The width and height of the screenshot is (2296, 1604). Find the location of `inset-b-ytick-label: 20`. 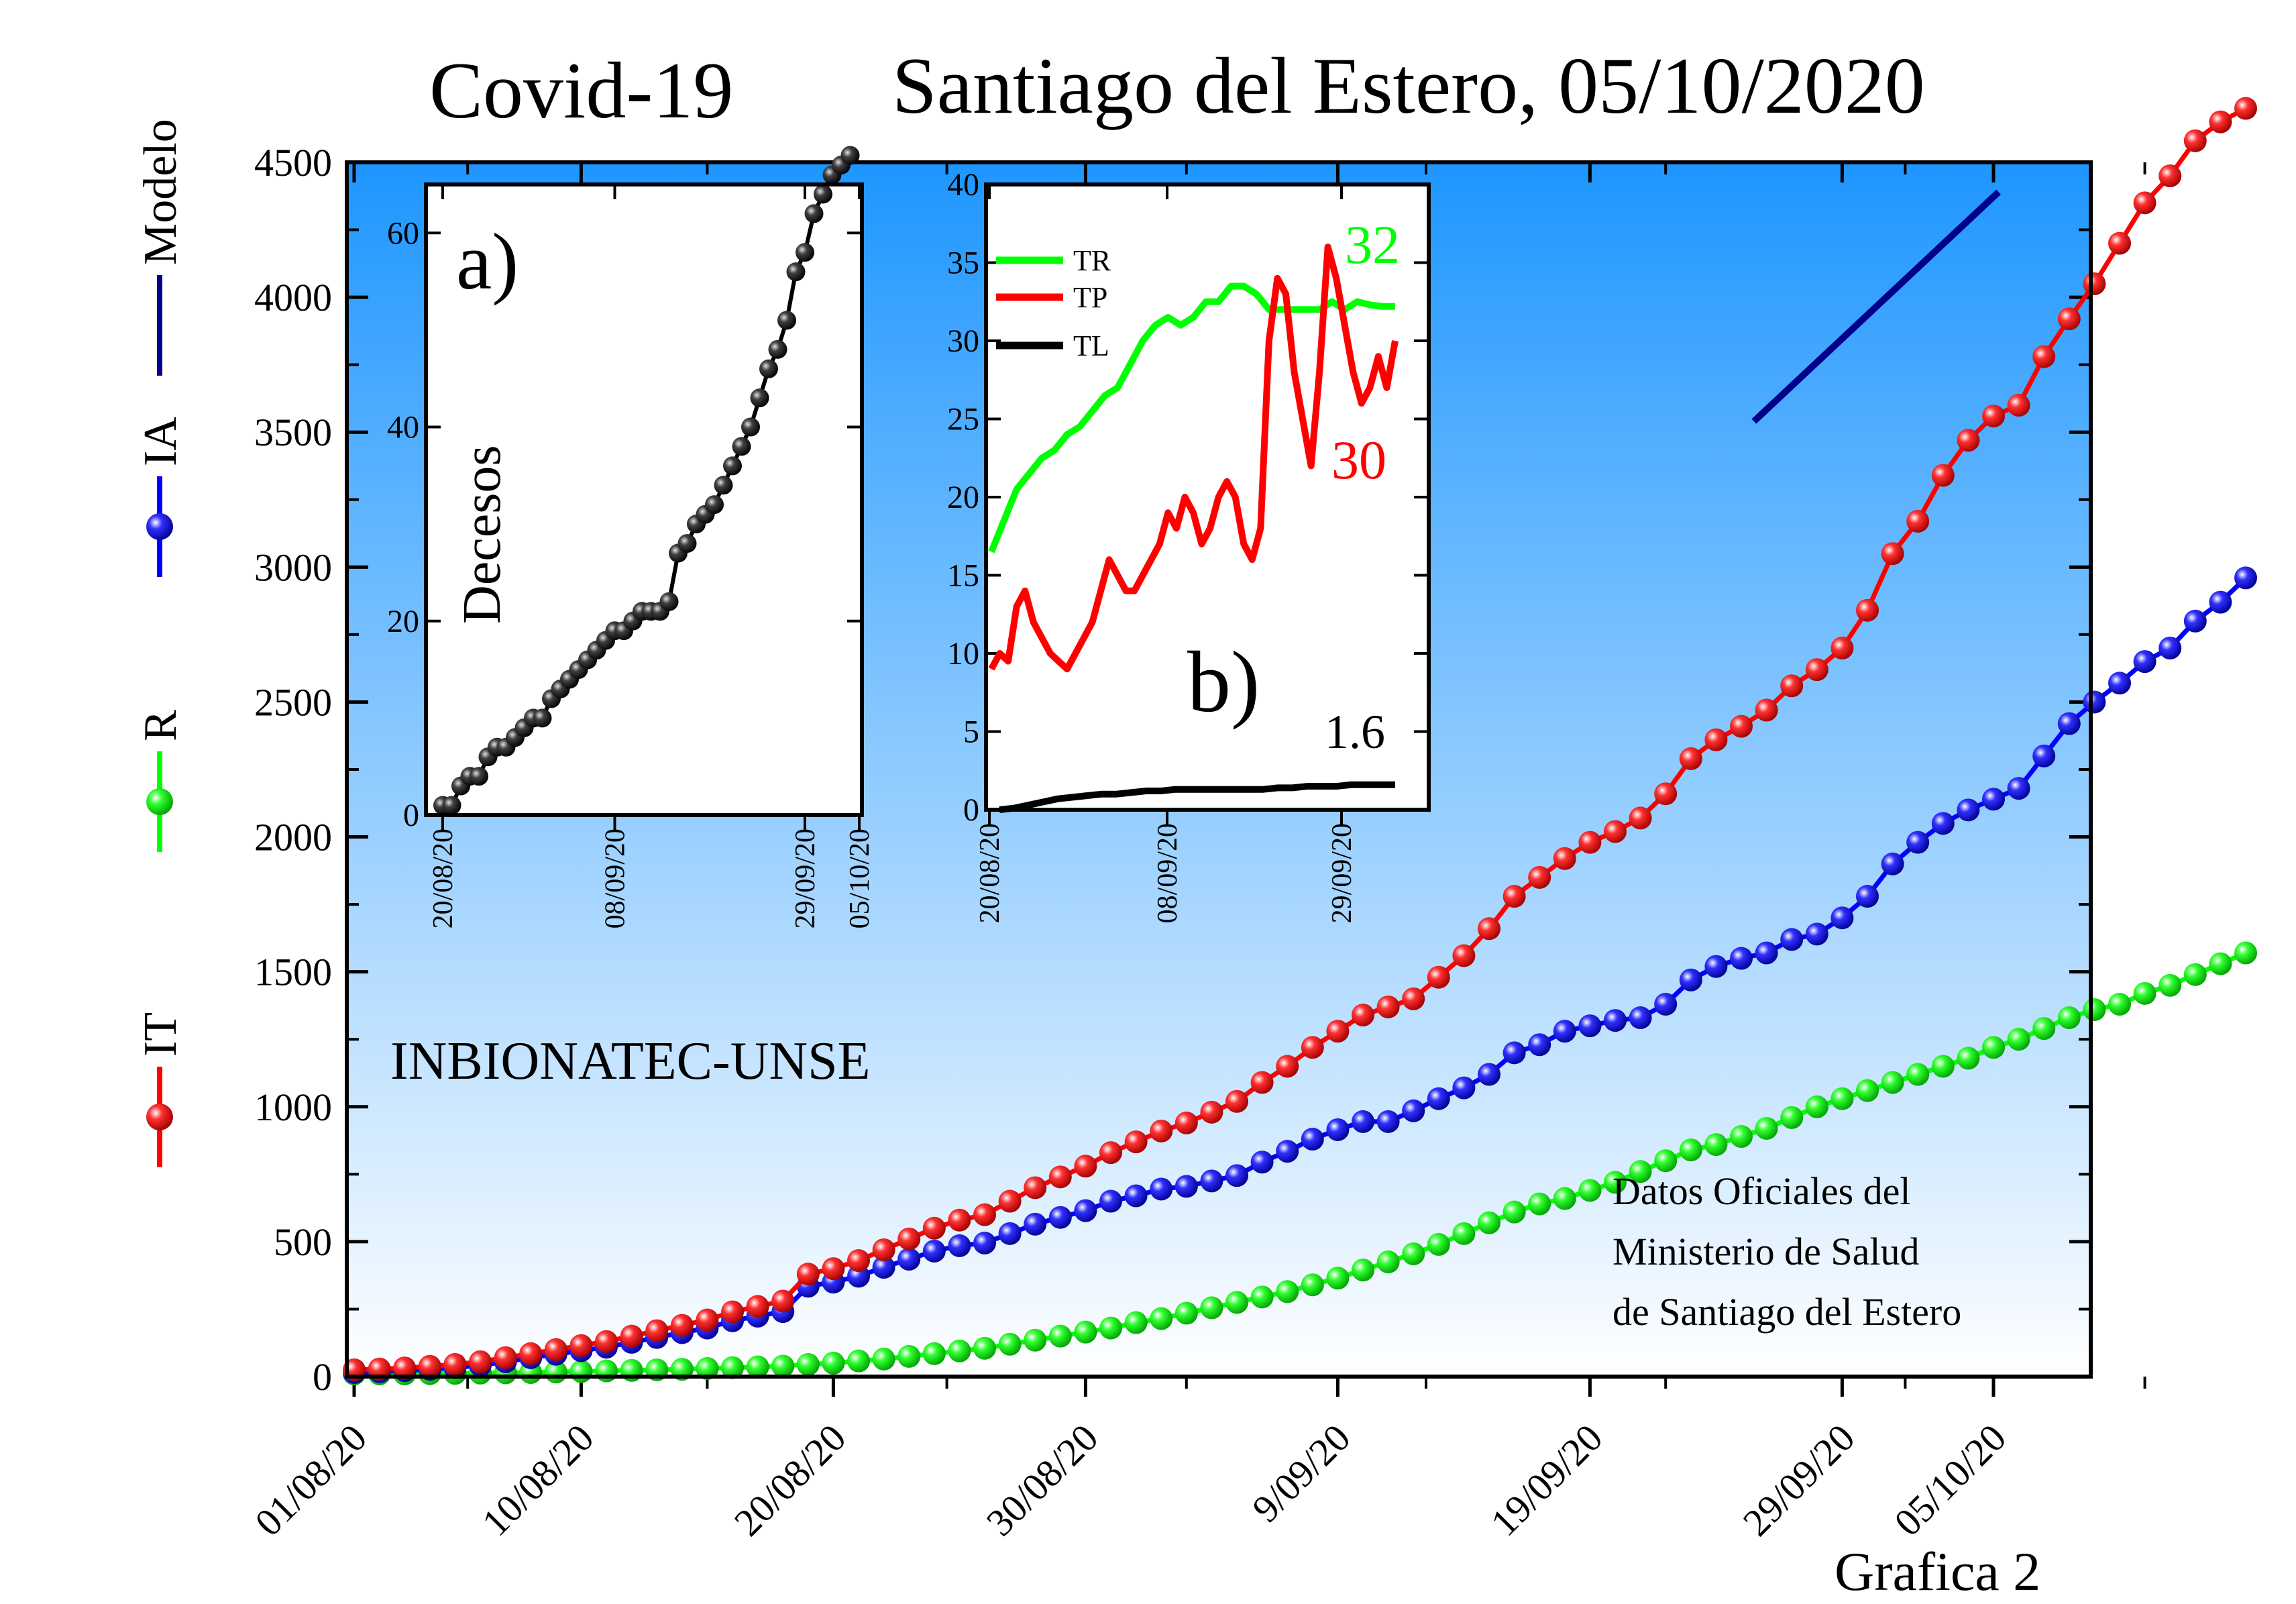

inset-b-ytick-label: 20 is located at coordinates (963, 497).